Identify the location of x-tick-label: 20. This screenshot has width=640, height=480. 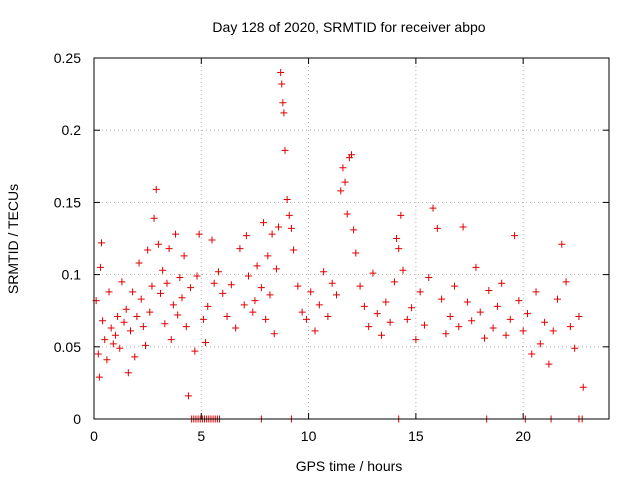
(523, 436).